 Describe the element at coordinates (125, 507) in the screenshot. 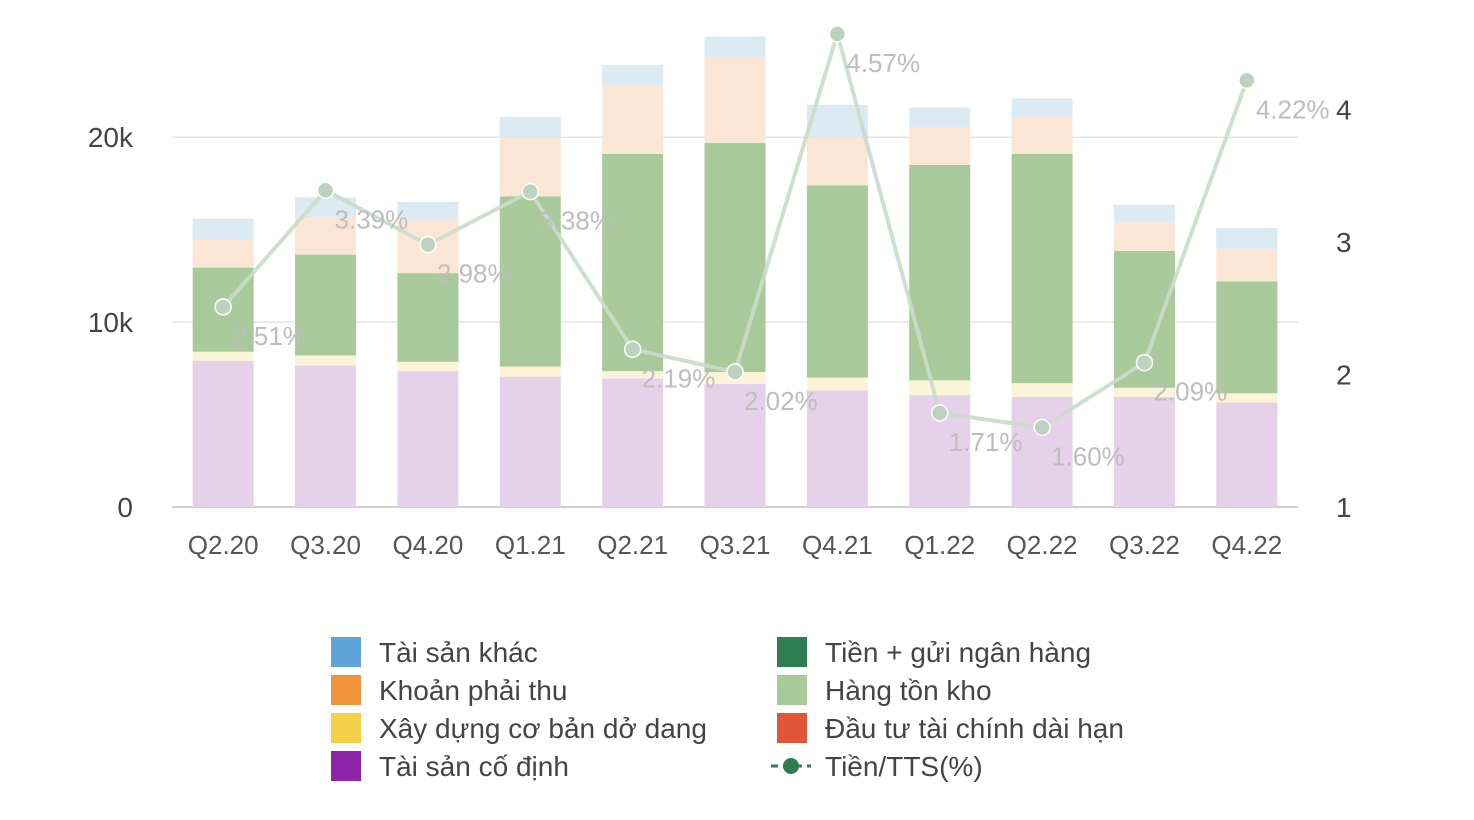

I see `y-tick-label: 0` at that location.